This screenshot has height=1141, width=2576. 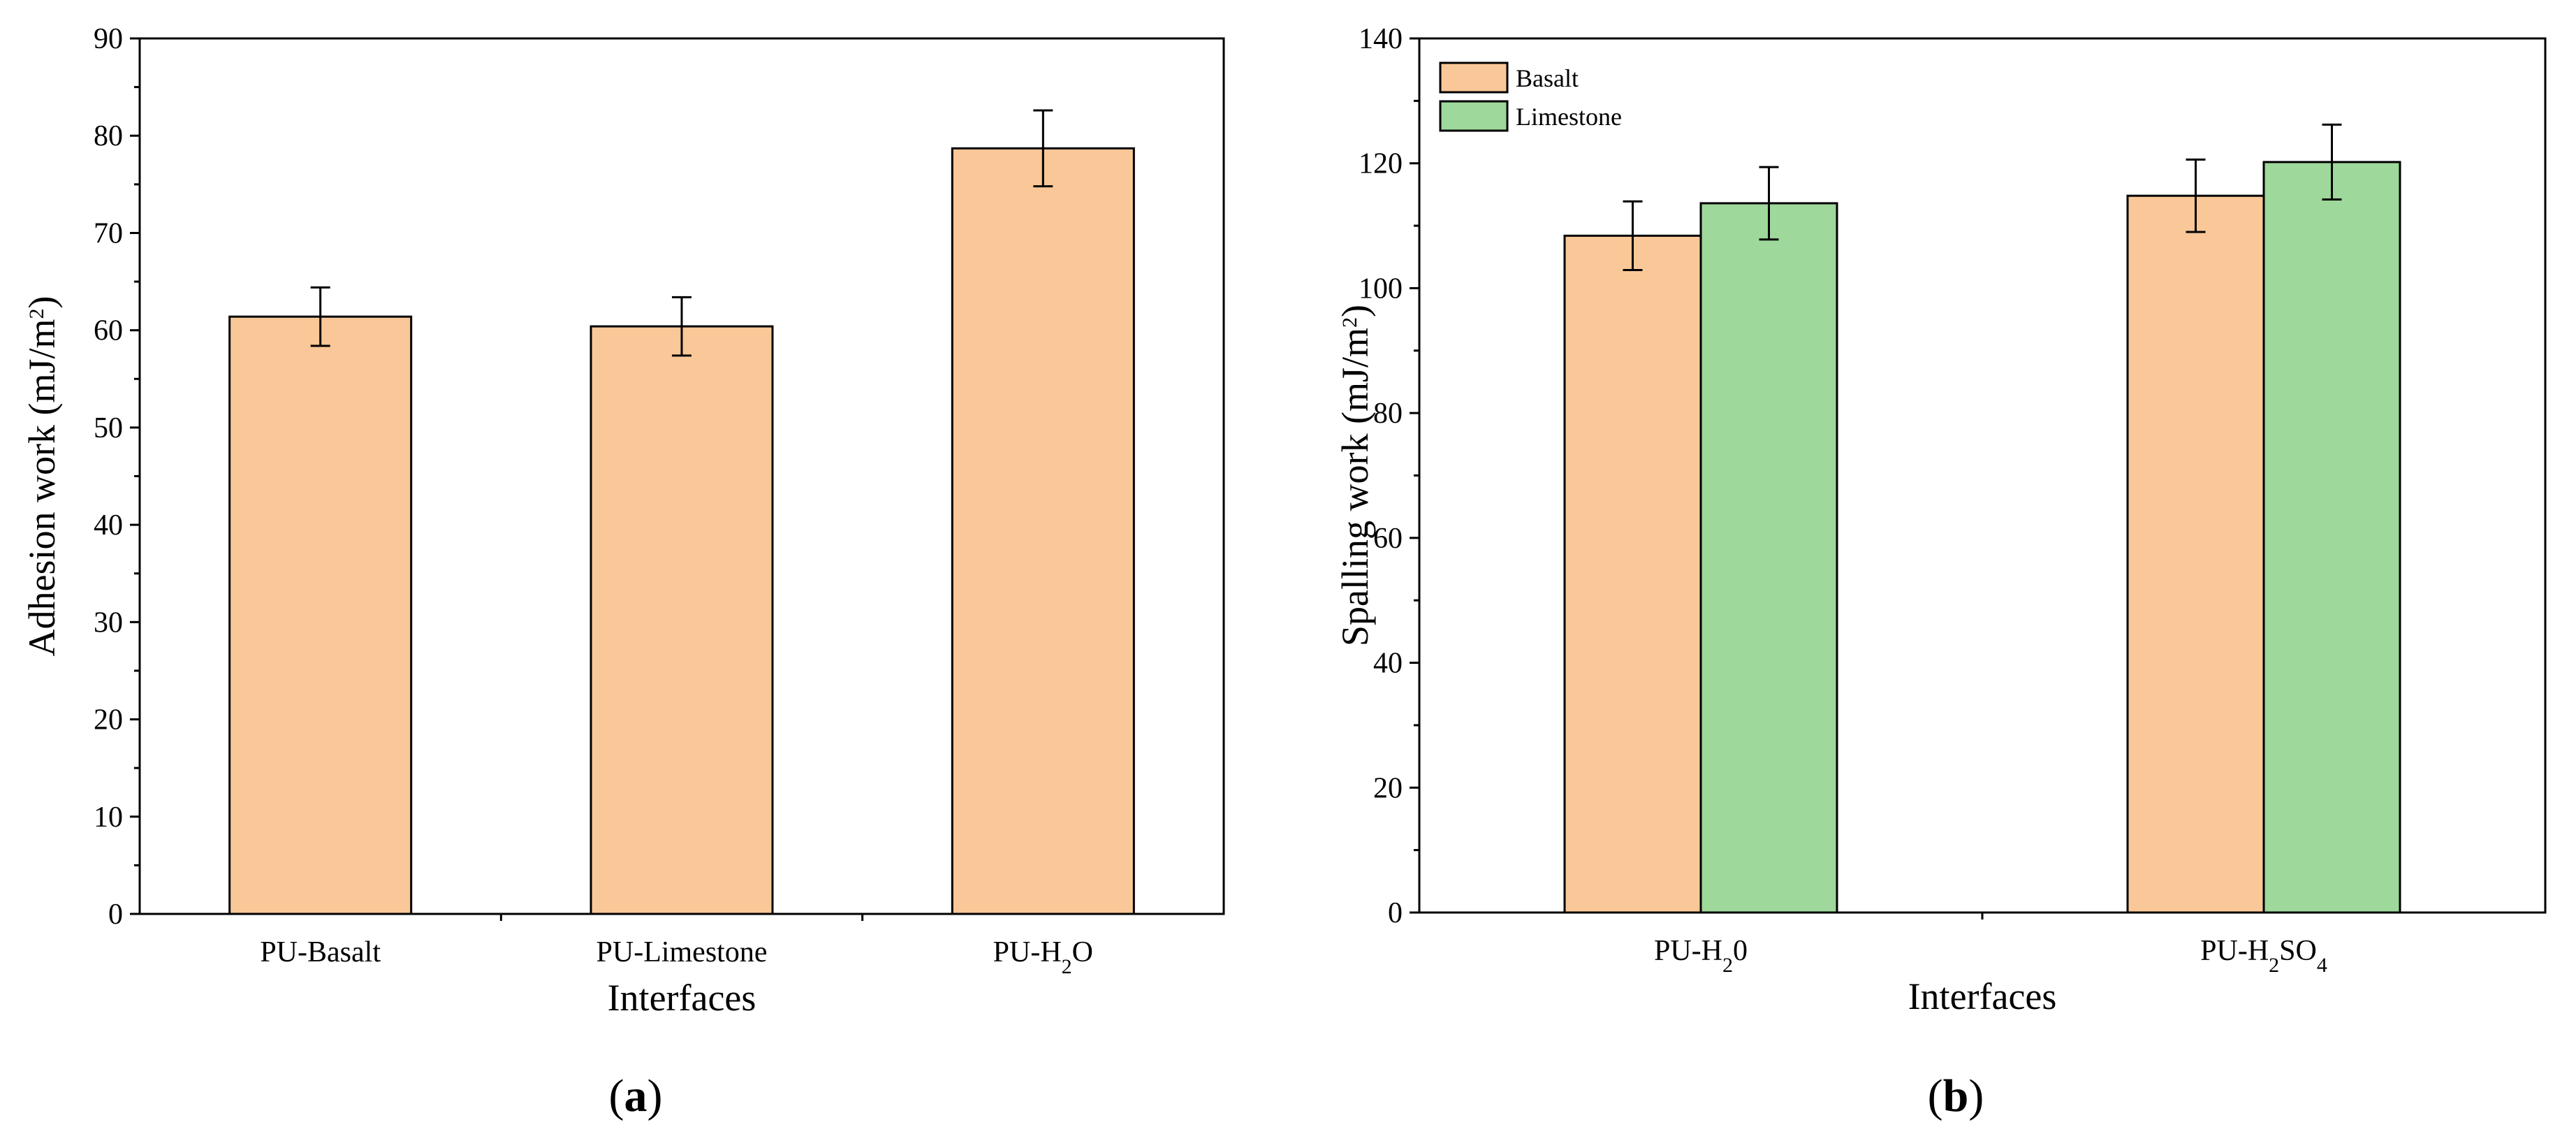 I want to click on y-tick-label: 90, so click(x=108, y=39).